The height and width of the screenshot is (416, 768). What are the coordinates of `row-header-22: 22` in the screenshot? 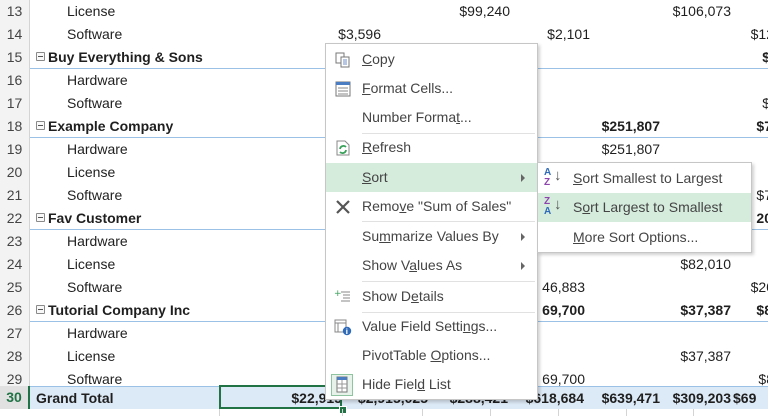 It's located at (15, 218).